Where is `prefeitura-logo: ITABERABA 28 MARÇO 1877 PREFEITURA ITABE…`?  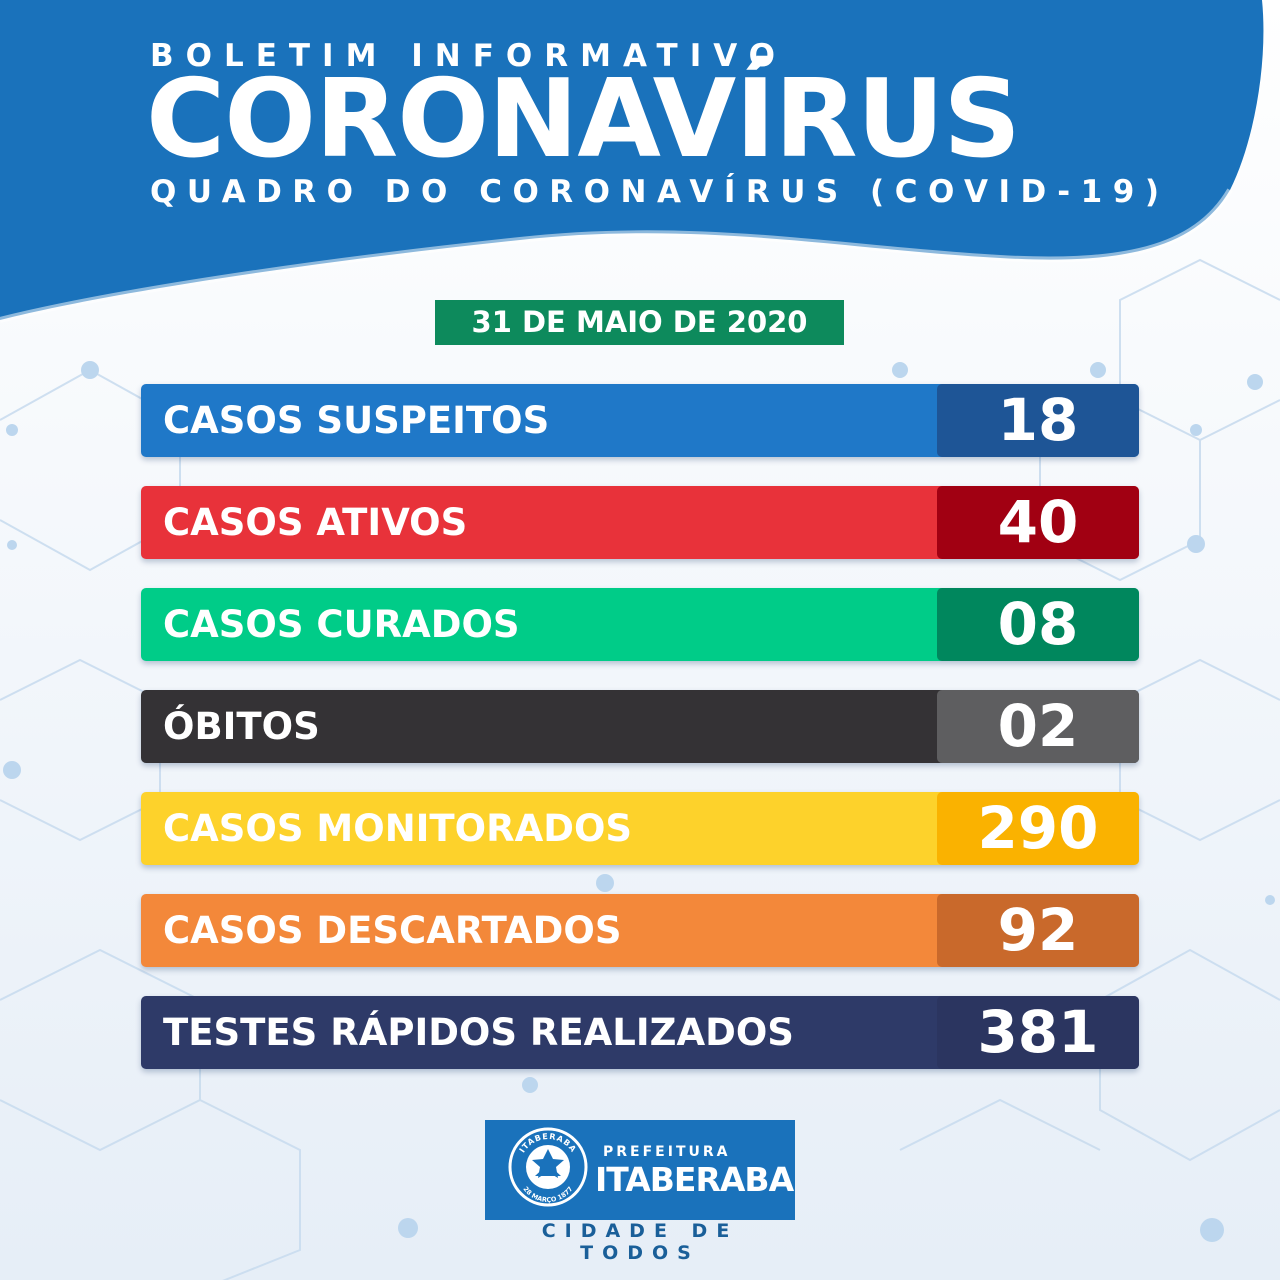
prefeitura-logo: ITABERABA 28 MARÇO 1877 PREFEITURA ITABE… is located at coordinates (640, 1170).